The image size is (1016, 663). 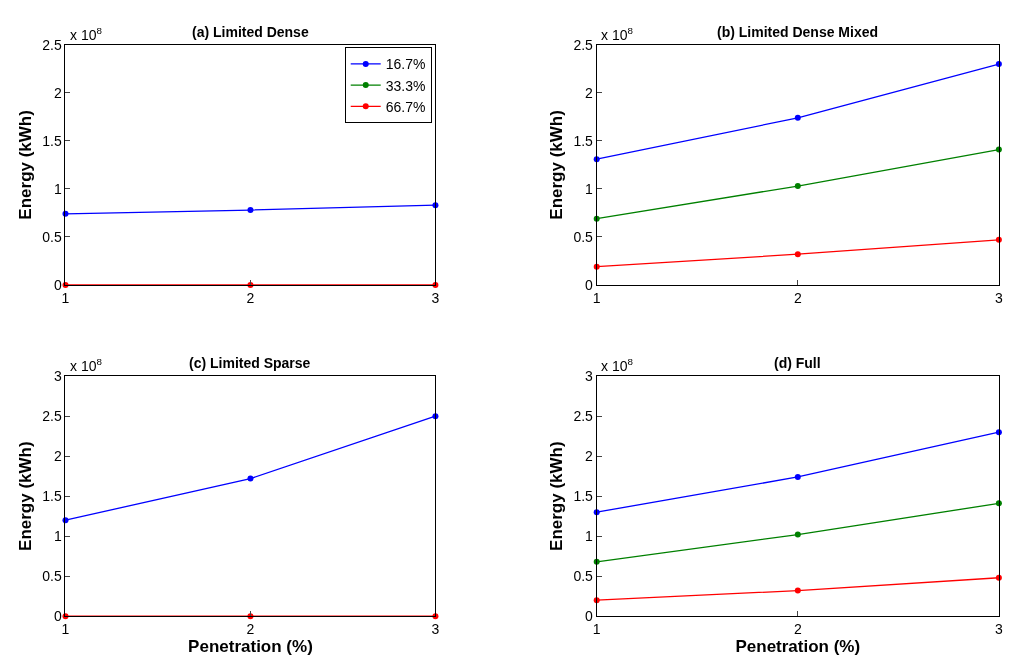 What do you see at coordinates (798, 32) in the screenshot?
I see `chart-title: (b) Limited Dense Mixed` at bounding box center [798, 32].